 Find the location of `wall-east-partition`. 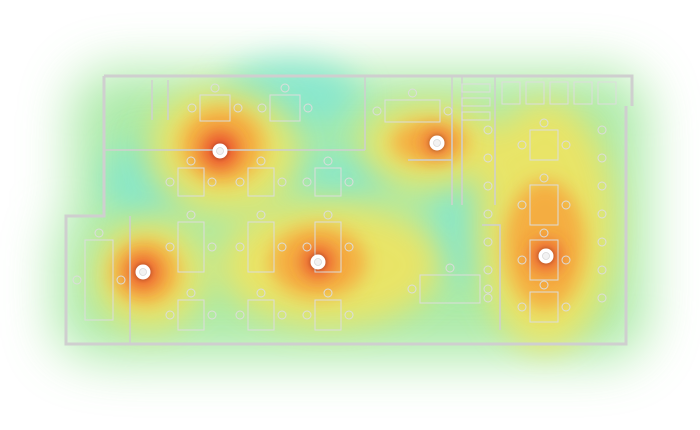

wall-east-partition is located at coordinates (491, 277).